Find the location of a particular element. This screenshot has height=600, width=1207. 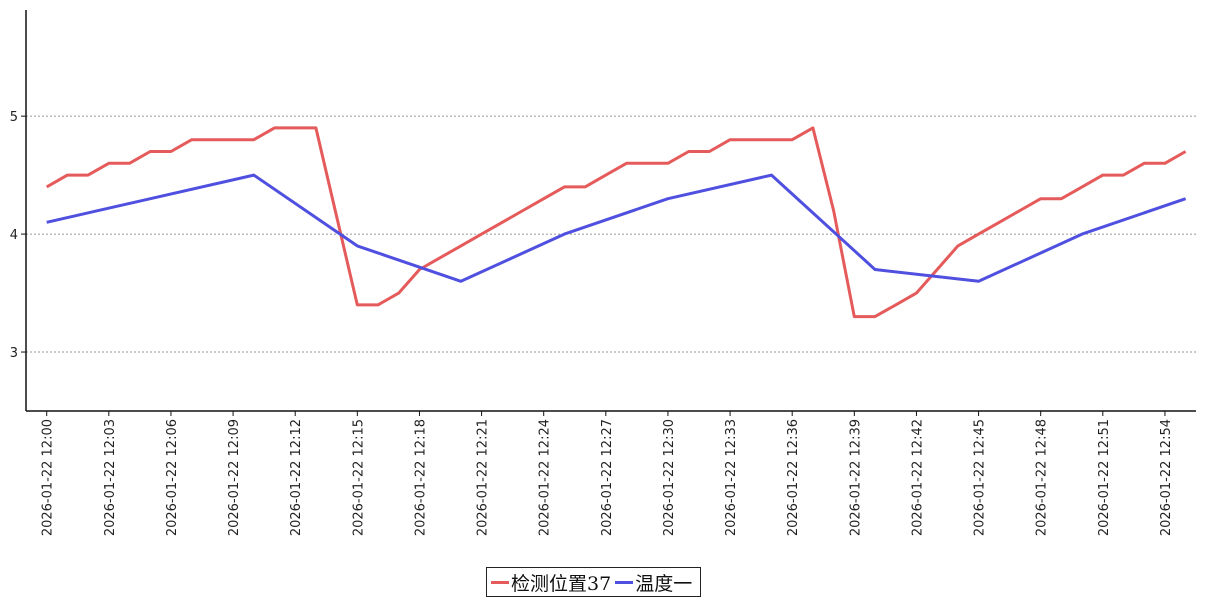

x-tick-label: 2026-01-22 12:21 is located at coordinates (483, 477).